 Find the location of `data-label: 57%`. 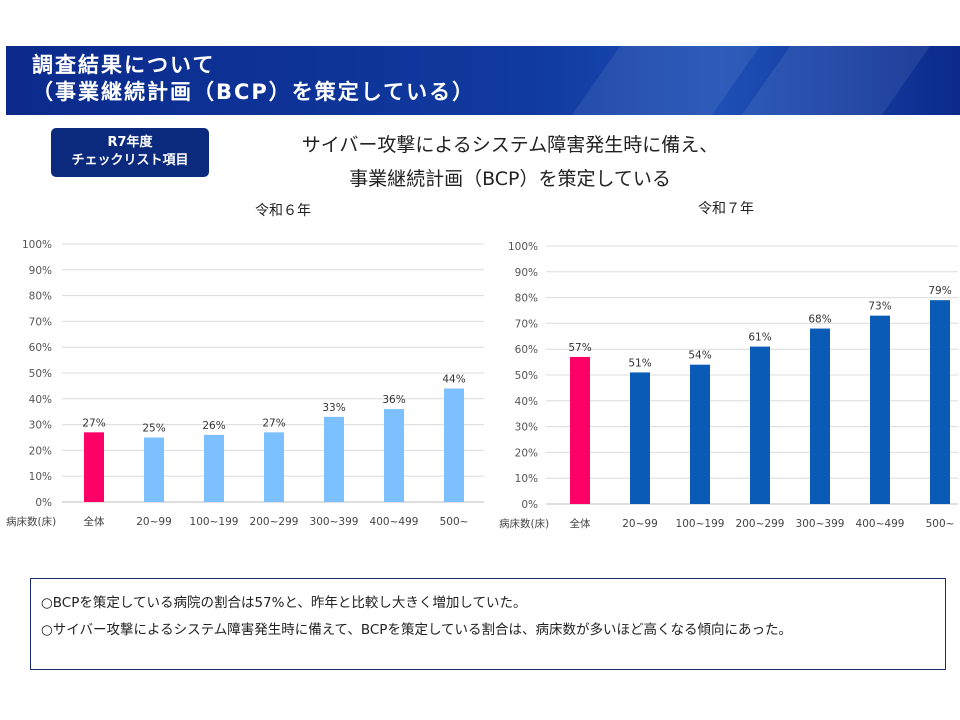

data-label: 57% is located at coordinates (579, 348).